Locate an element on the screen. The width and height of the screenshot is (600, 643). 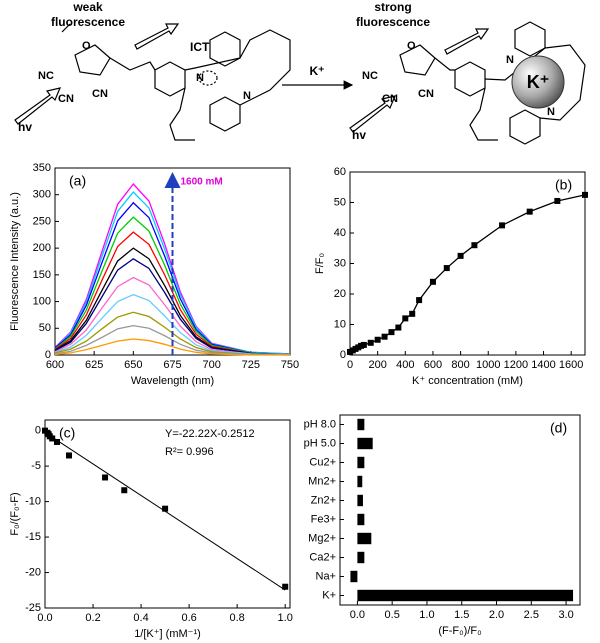
y-tick-label: 200 is located at coordinates (42, 248).